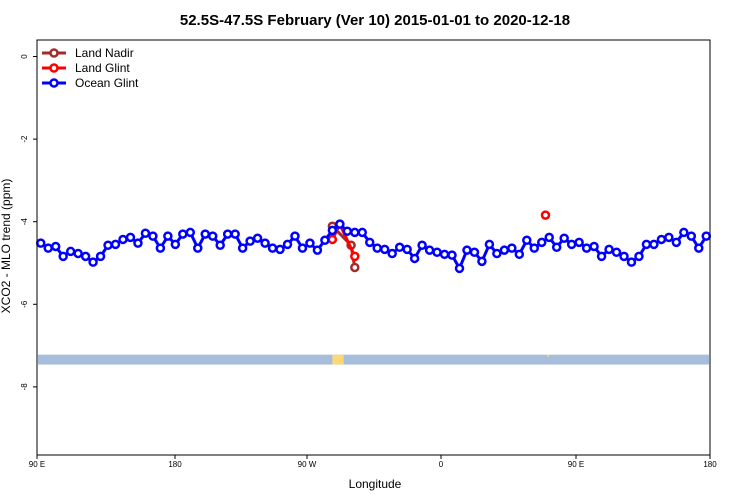 The width and height of the screenshot is (750, 500). What do you see at coordinates (107, 83) in the screenshot?
I see `legend-label: Ocean Glint` at bounding box center [107, 83].